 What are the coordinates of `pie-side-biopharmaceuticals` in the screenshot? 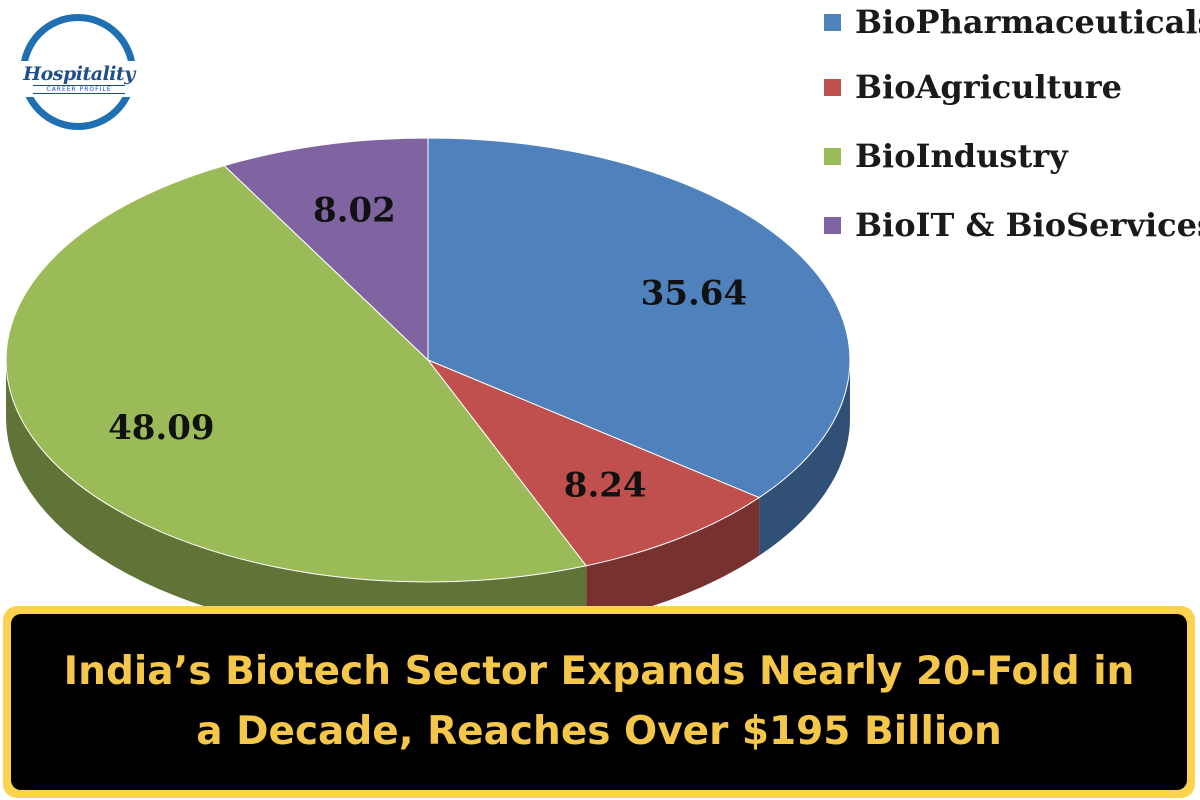 It's located at (804, 458).